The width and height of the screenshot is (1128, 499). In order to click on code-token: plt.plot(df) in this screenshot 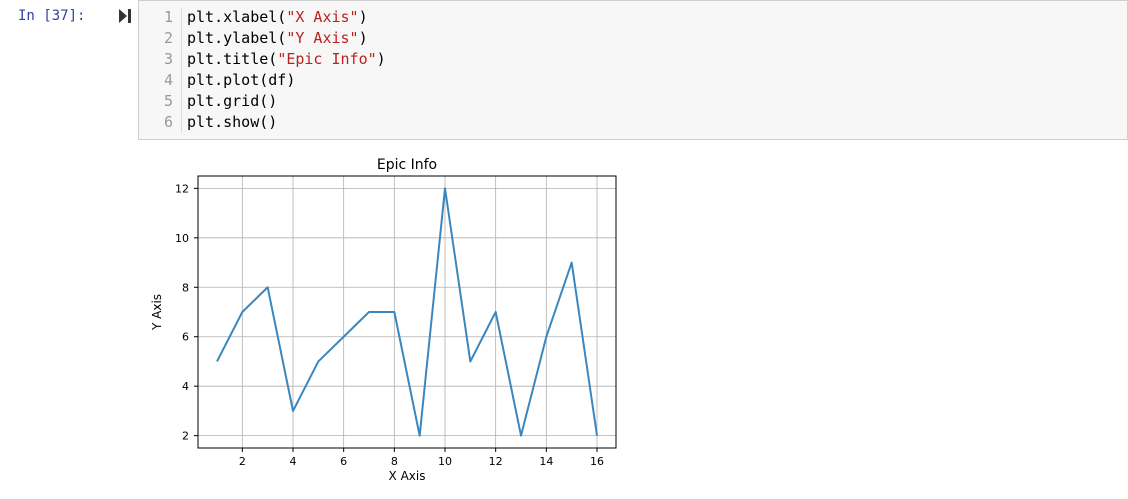, I will do `click(241, 80)`.